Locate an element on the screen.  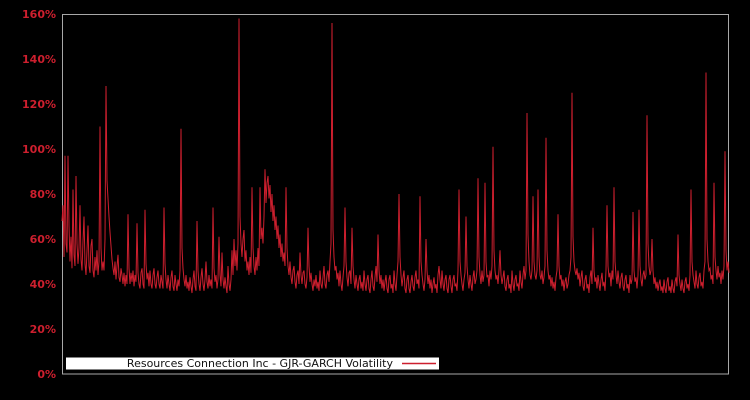
legend-background is located at coordinates (252, 363).